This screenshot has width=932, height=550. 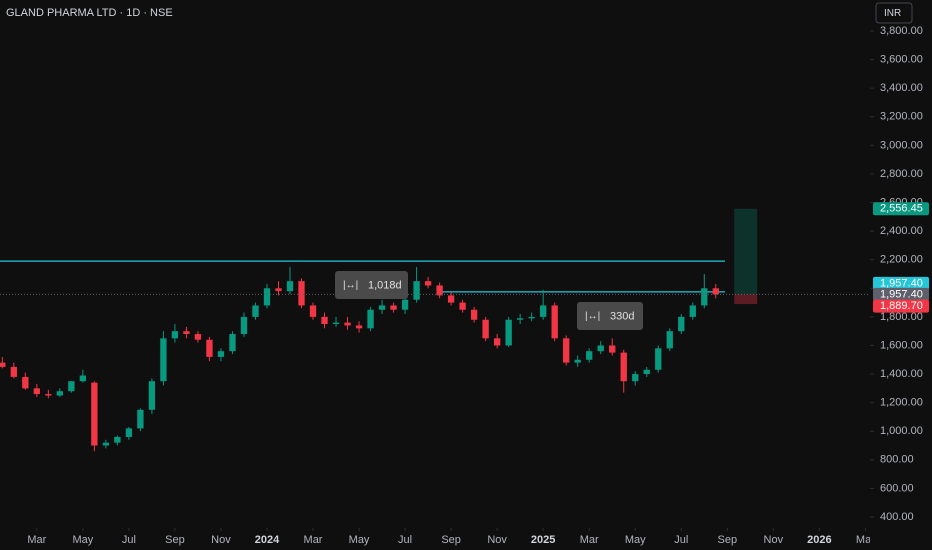 I want to click on y-tick-label: 1,600.00, so click(x=901, y=345).